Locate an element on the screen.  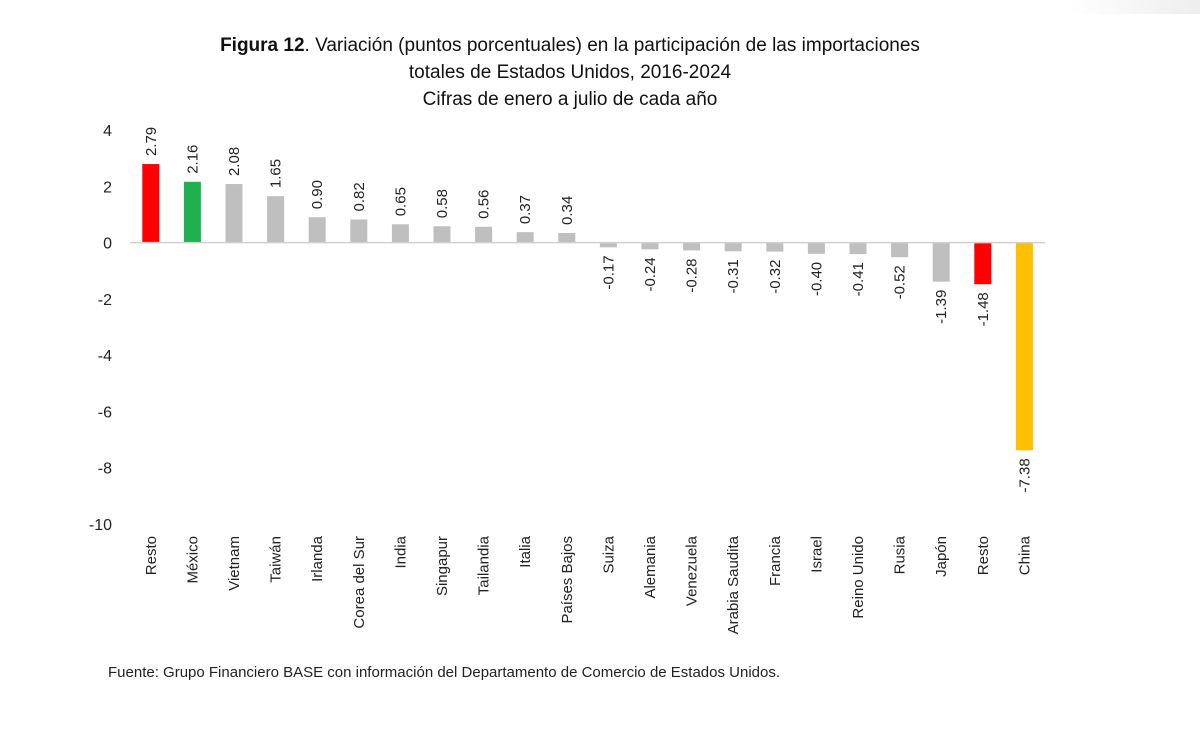
data-label: 0.56 is located at coordinates (484, 204).